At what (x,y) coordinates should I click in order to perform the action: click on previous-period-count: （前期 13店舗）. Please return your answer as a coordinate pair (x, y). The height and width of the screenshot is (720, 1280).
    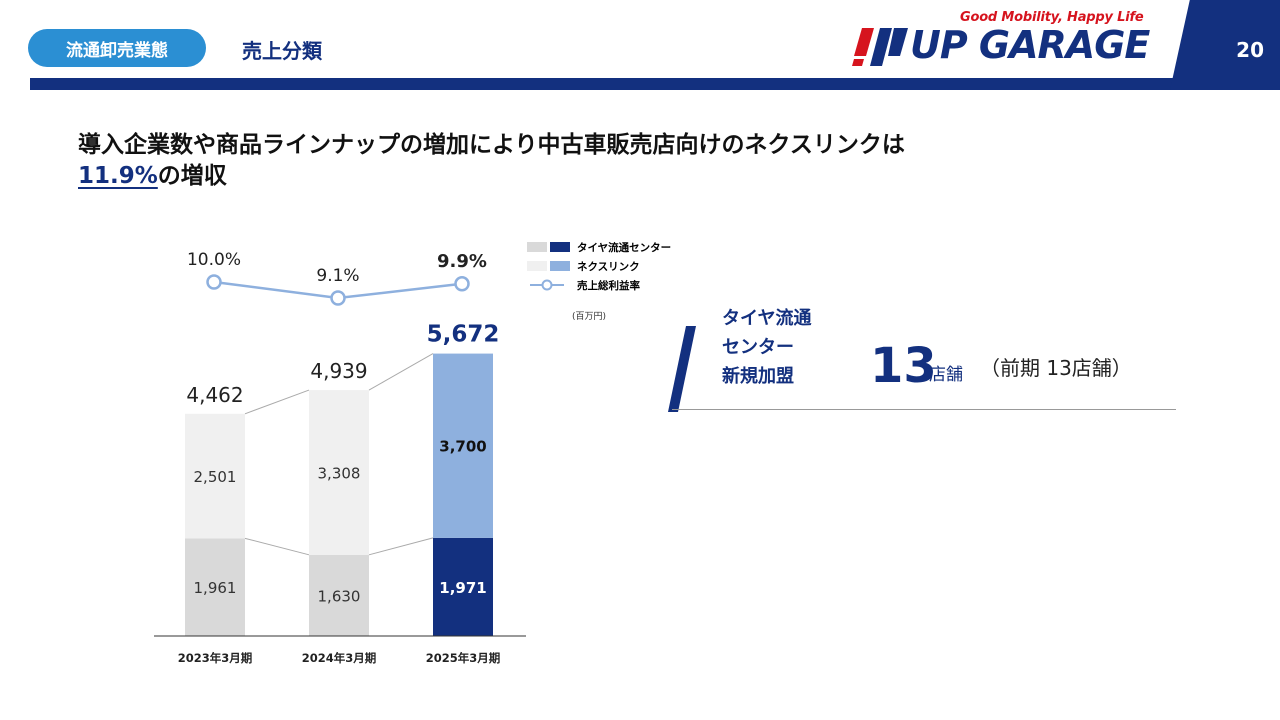
    Looking at the image, I should click on (1056, 368).